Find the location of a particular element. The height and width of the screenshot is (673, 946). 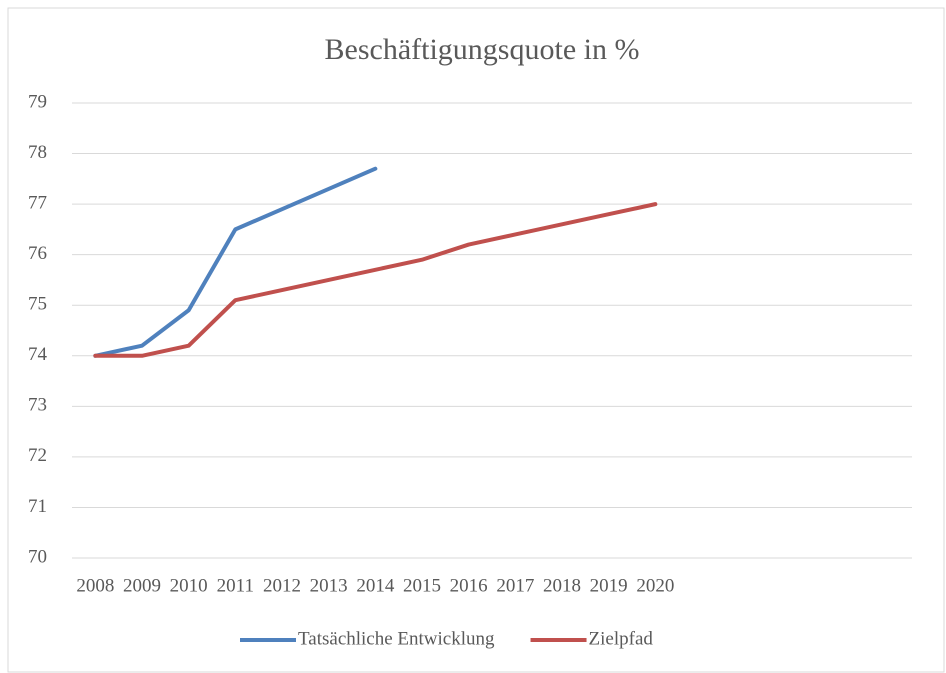

y-tick-label: 79 is located at coordinates (37, 101).